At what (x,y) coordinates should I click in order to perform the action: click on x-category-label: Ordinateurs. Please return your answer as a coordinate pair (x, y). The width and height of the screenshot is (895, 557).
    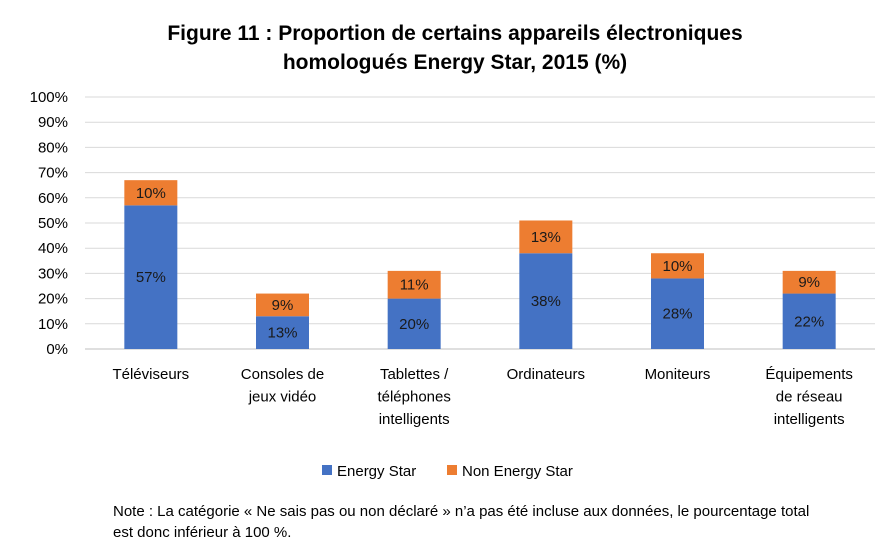
    Looking at the image, I should click on (546, 374).